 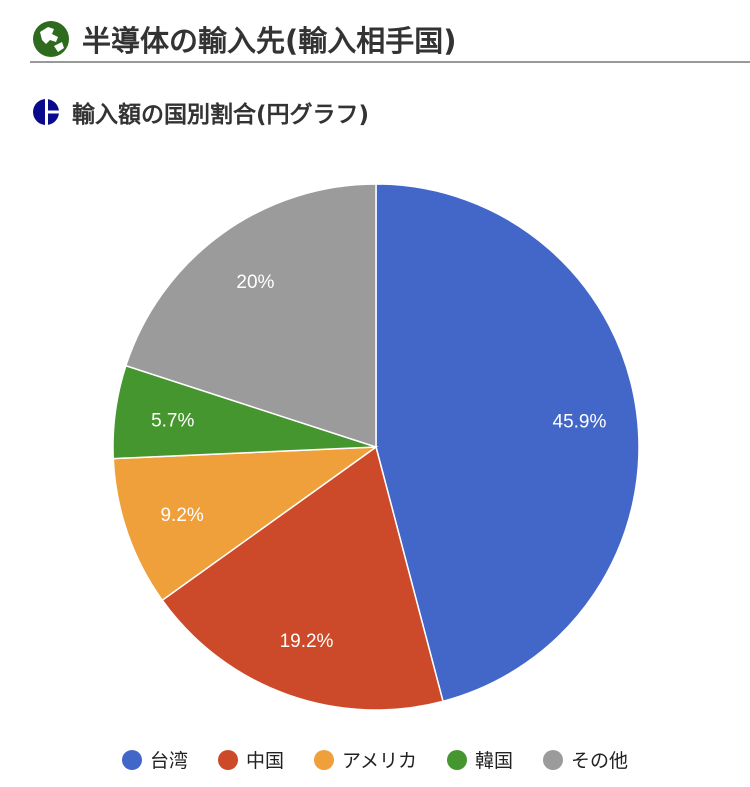 I want to click on legend-label: その他, so click(x=600, y=761).